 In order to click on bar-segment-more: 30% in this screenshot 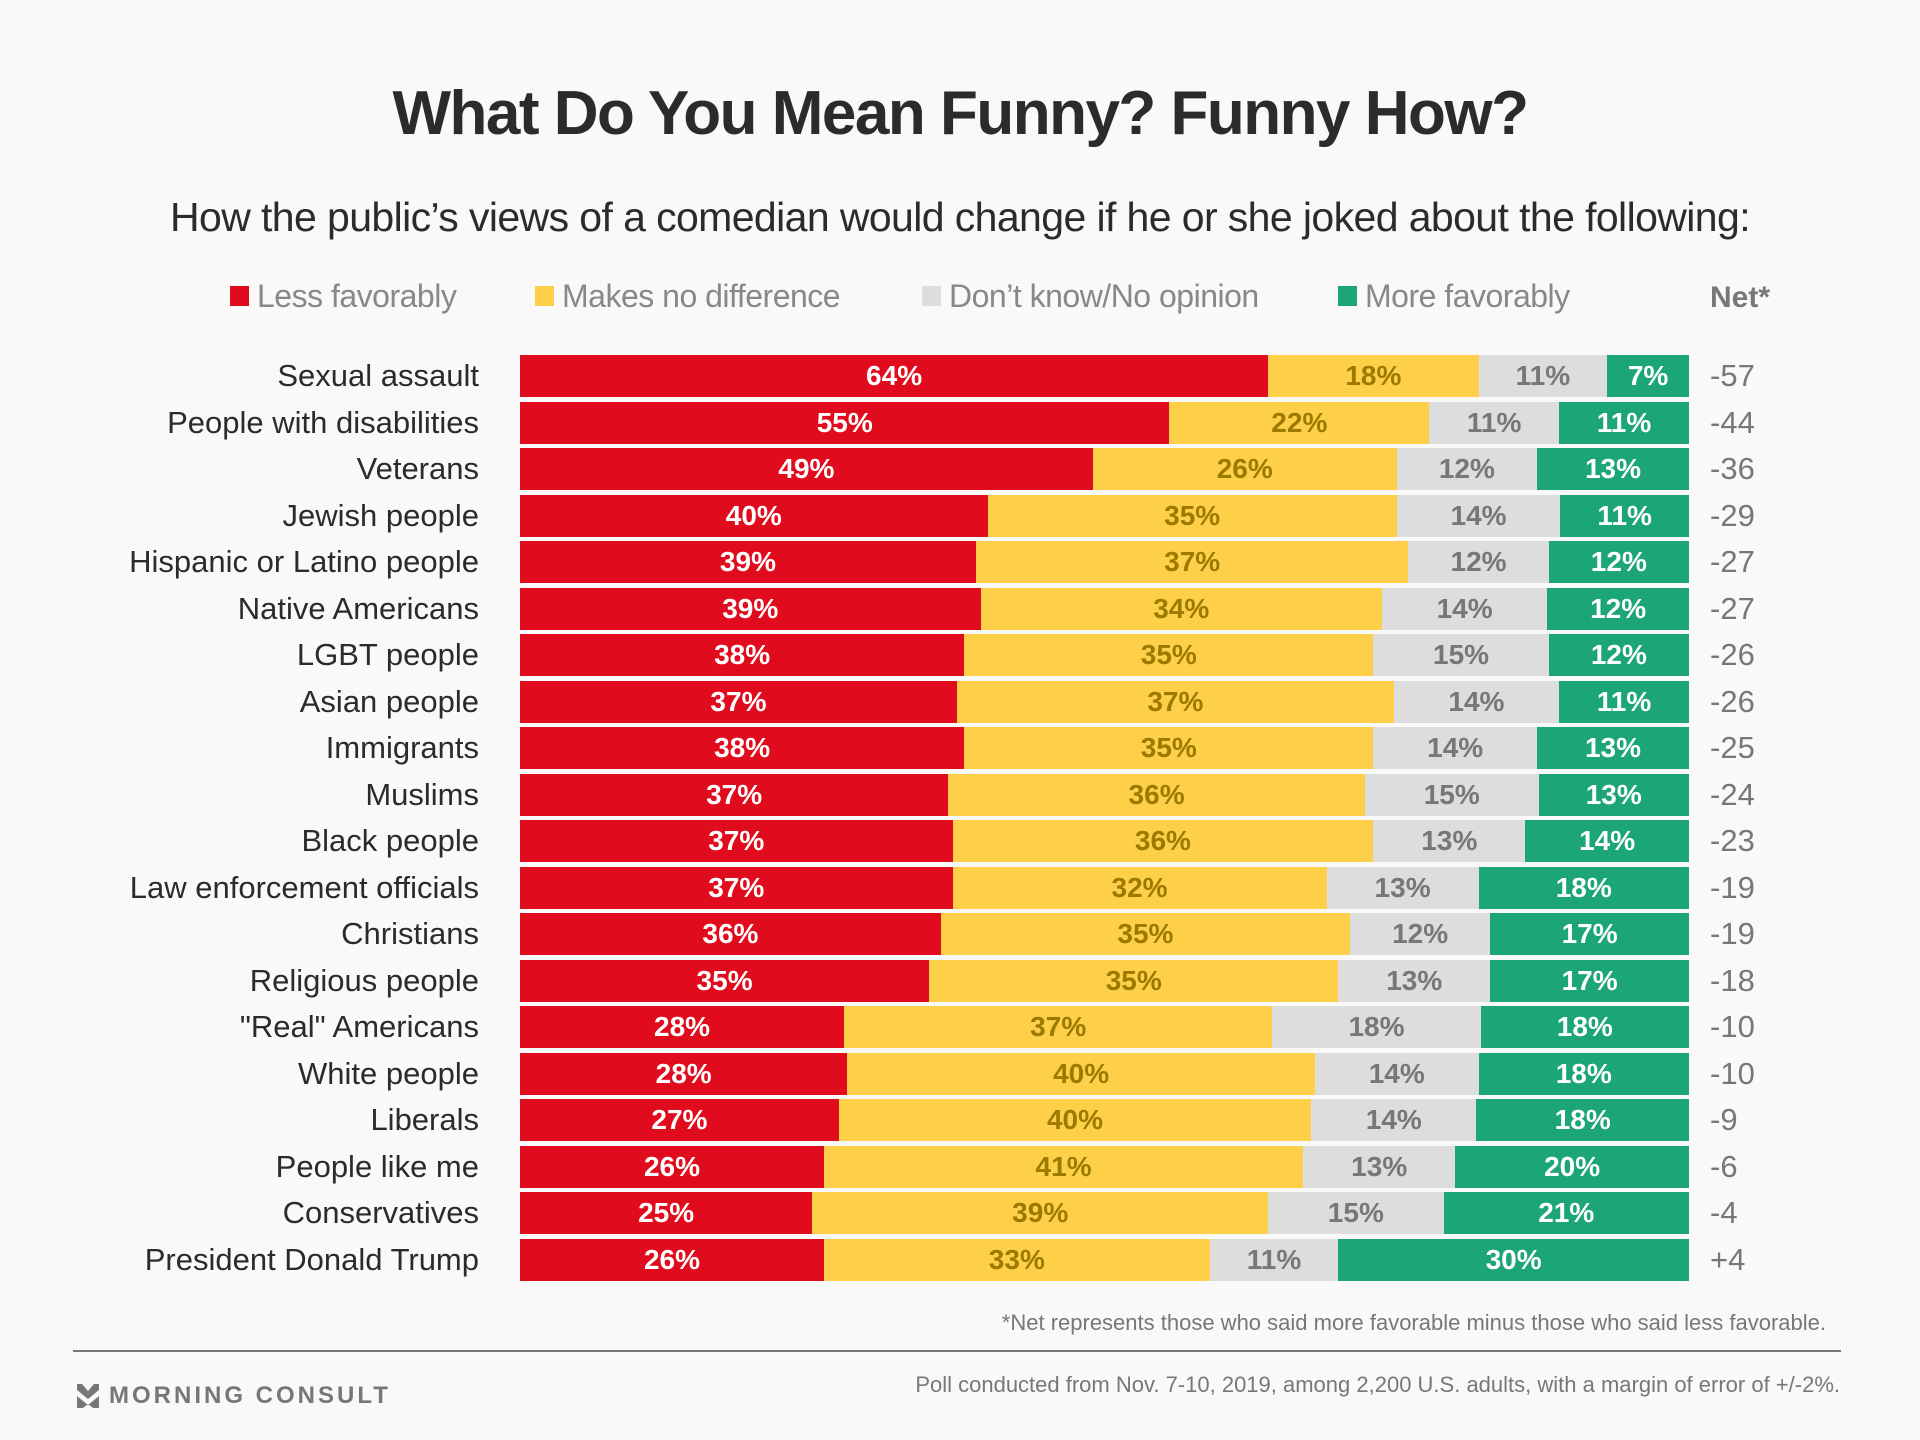, I will do `click(1513, 1259)`.